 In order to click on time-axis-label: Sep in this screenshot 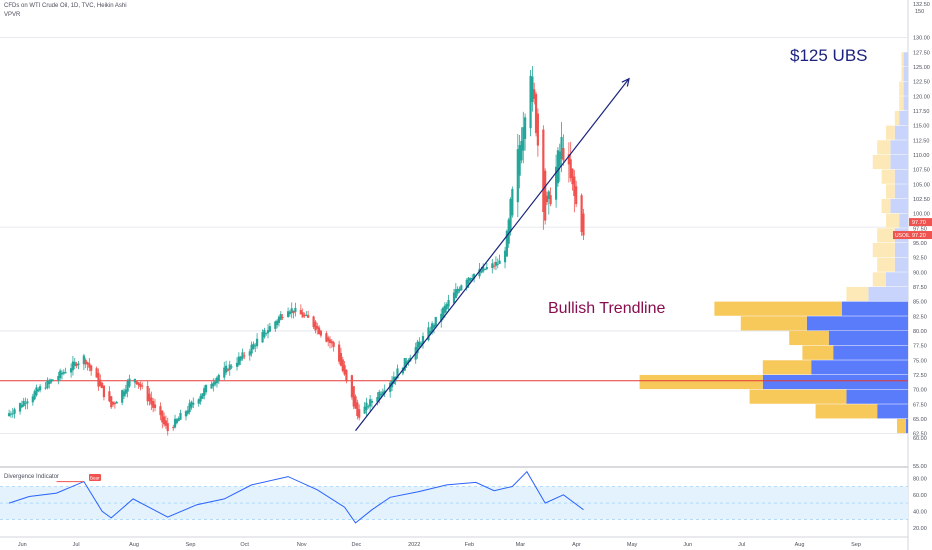, I will do `click(856, 545)`.